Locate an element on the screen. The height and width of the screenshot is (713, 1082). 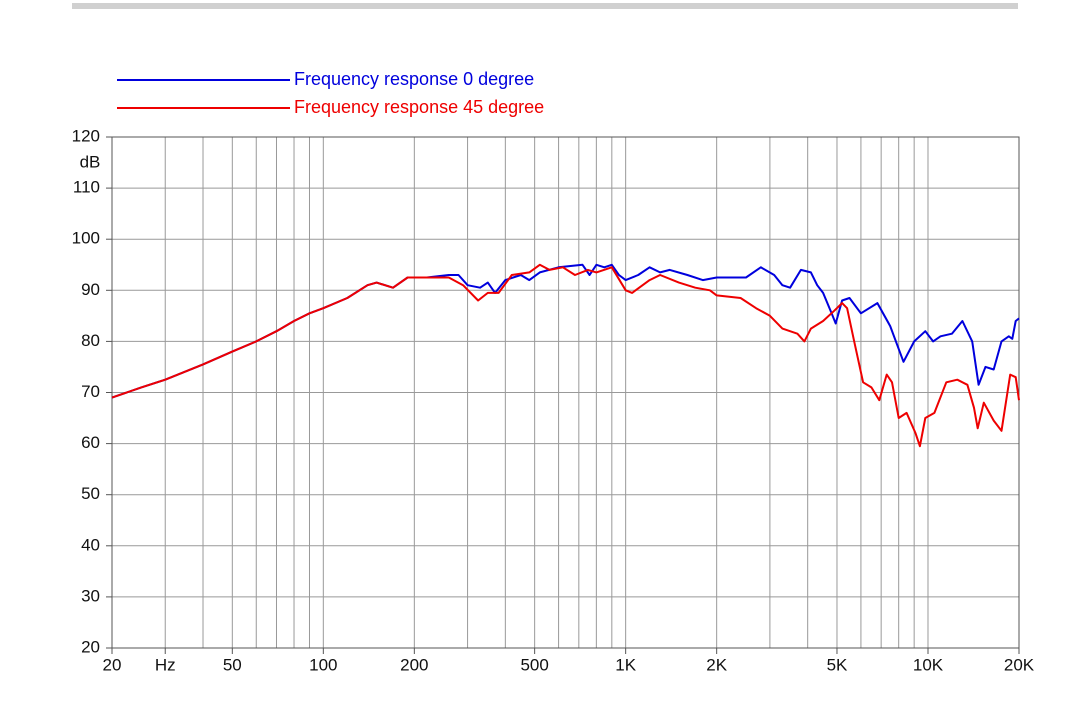
y-tick-label: 50 is located at coordinates (90, 493).